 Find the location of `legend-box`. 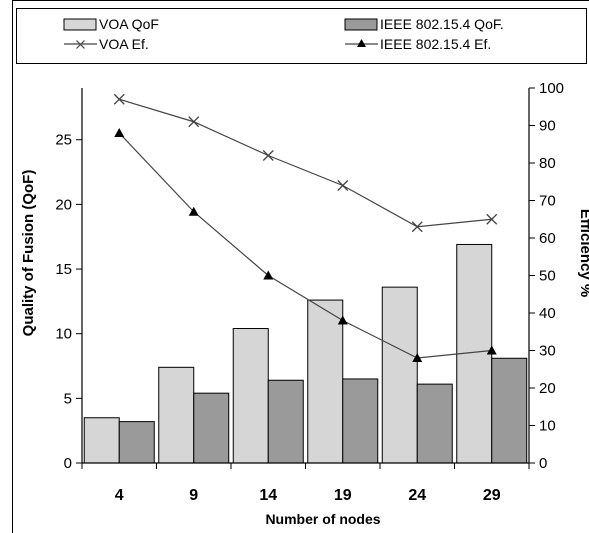

legend-box is located at coordinates (301, 36).